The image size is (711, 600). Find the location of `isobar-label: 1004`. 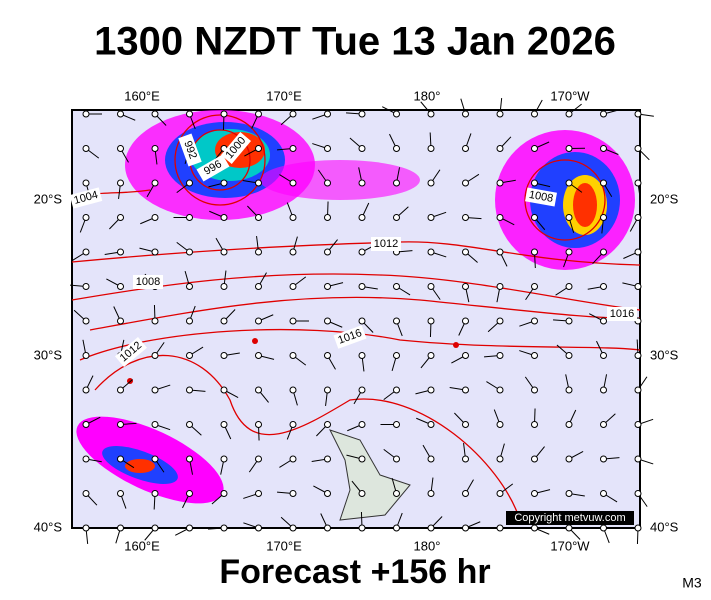

isobar-label: 1004 is located at coordinates (86, 198).